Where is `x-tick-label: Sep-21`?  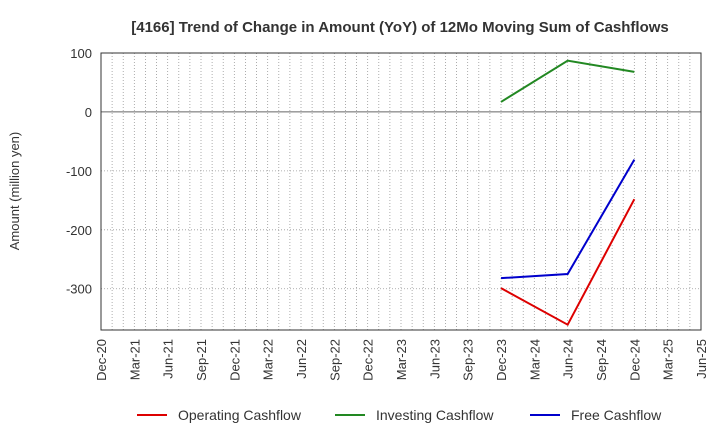
x-tick-label: Sep-21 is located at coordinates (201, 360).